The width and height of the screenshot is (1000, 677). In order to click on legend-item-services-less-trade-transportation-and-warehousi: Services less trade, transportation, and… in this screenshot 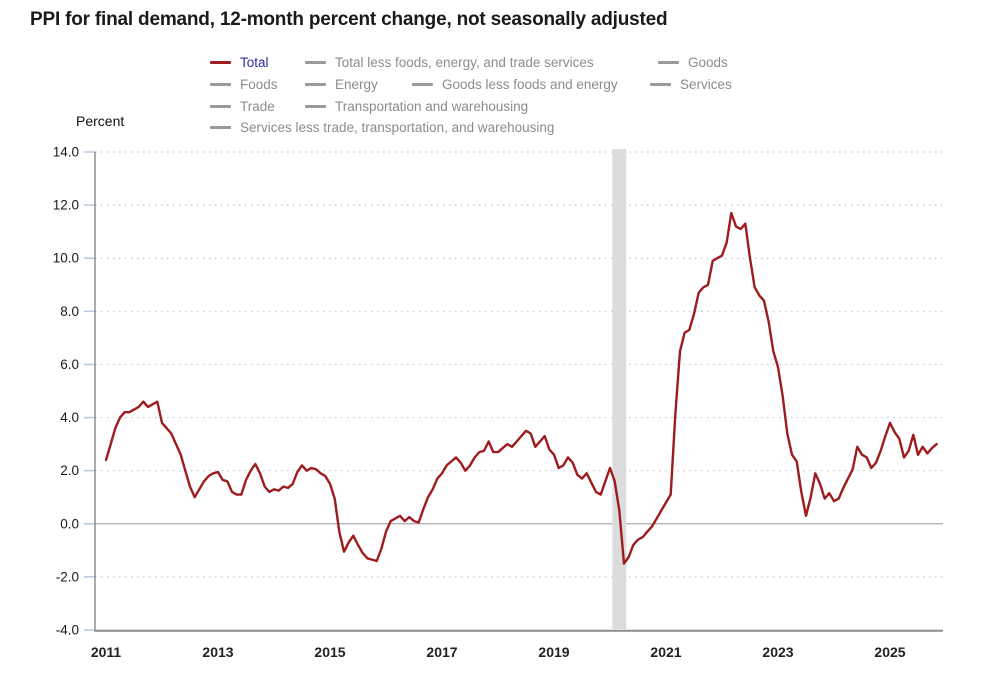, I will do `click(382, 127)`.